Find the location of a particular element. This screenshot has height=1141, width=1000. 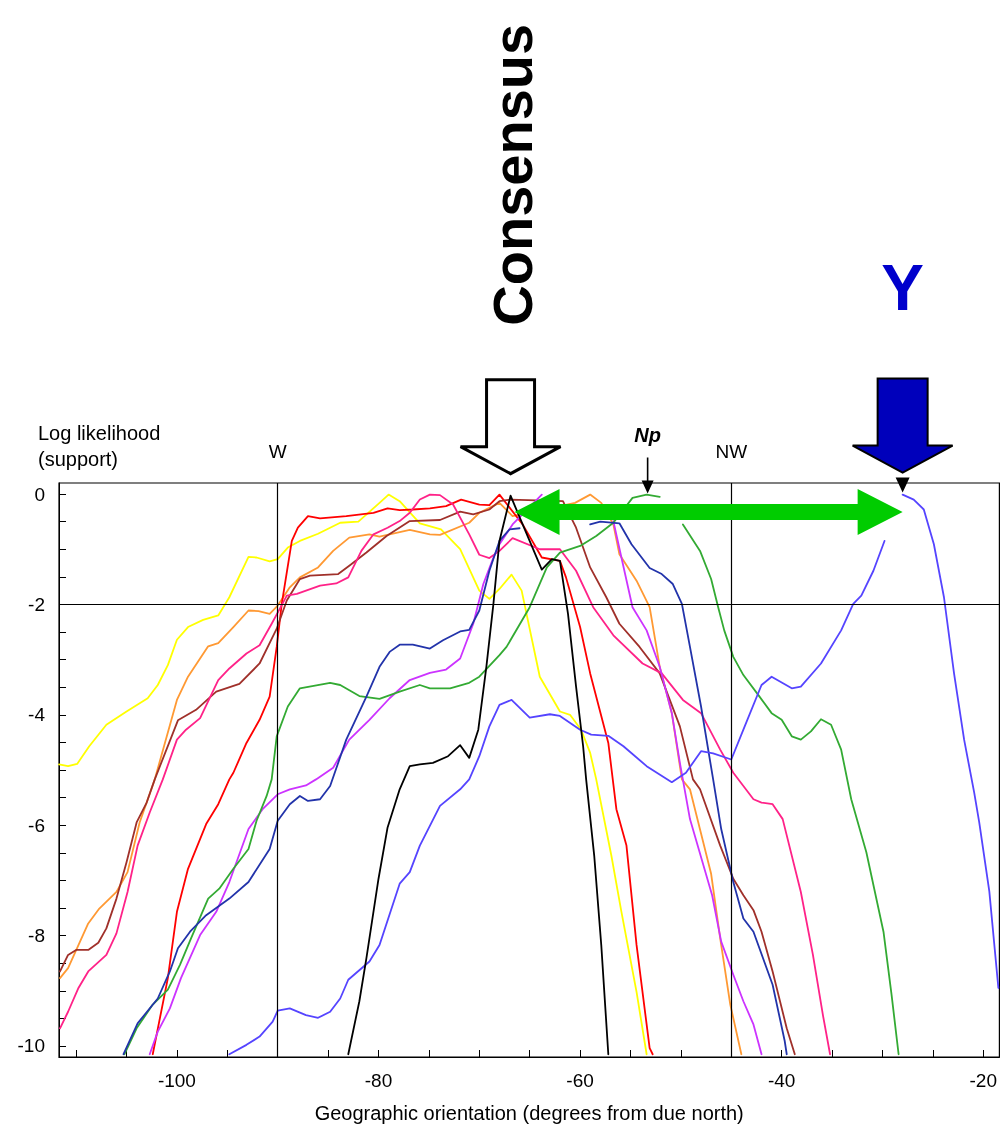

y-tick-label: -6 is located at coordinates (36, 825).